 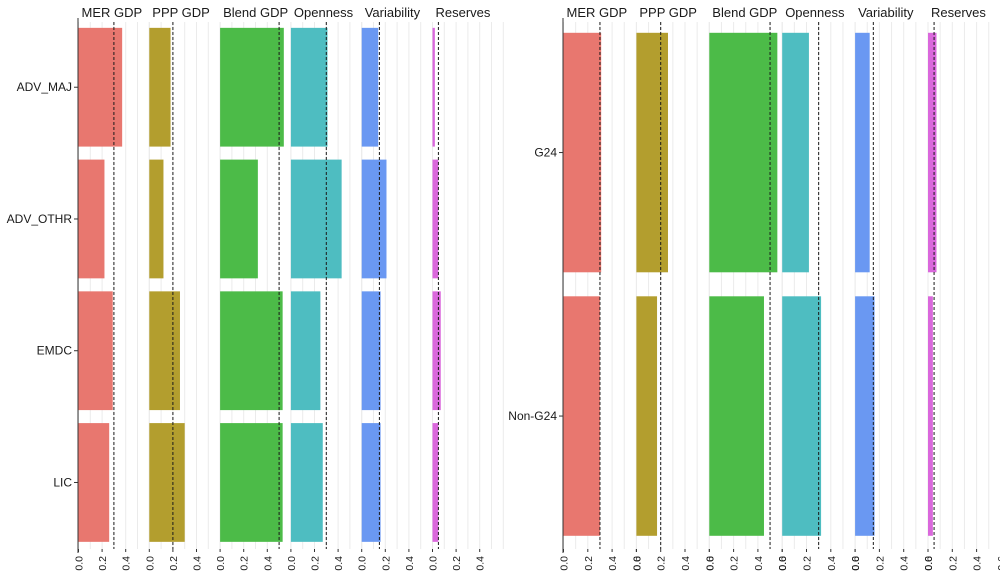 I want to click on category-label-non-g24: Non-G24, so click(x=532, y=416).